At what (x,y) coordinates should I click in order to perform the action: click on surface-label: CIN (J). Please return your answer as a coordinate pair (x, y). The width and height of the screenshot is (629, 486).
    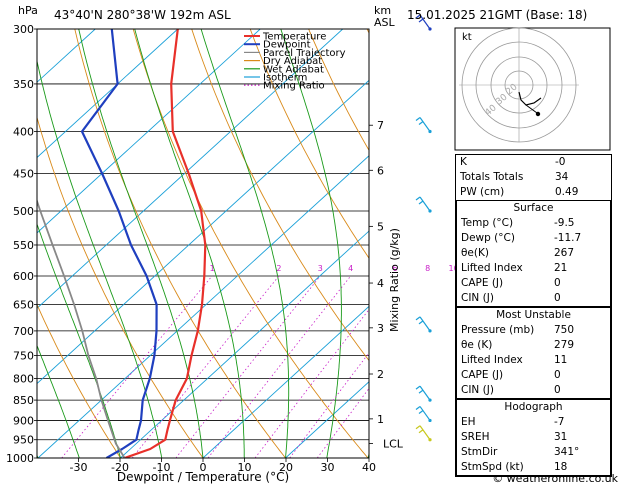
    Looking at the image, I should click on (477, 298).